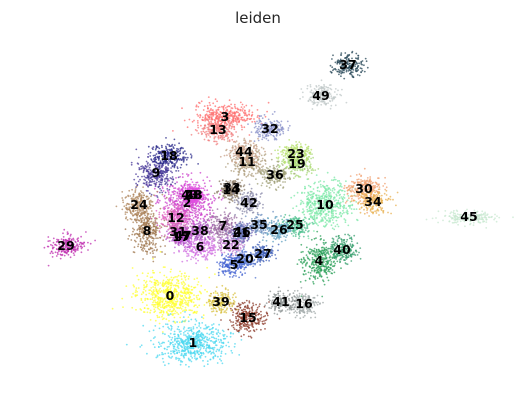 The height and width of the screenshot is (411, 515). What do you see at coordinates (320, 95) in the screenshot?
I see `cluster-label-49: 49` at bounding box center [320, 95].